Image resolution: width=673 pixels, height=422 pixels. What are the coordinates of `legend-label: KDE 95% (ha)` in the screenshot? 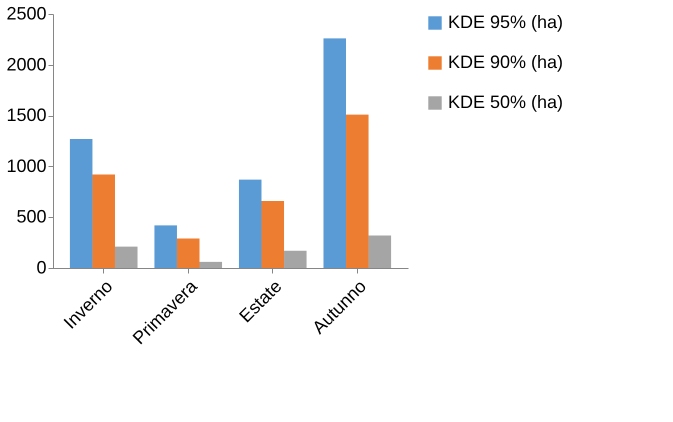 It's located at (506, 22).